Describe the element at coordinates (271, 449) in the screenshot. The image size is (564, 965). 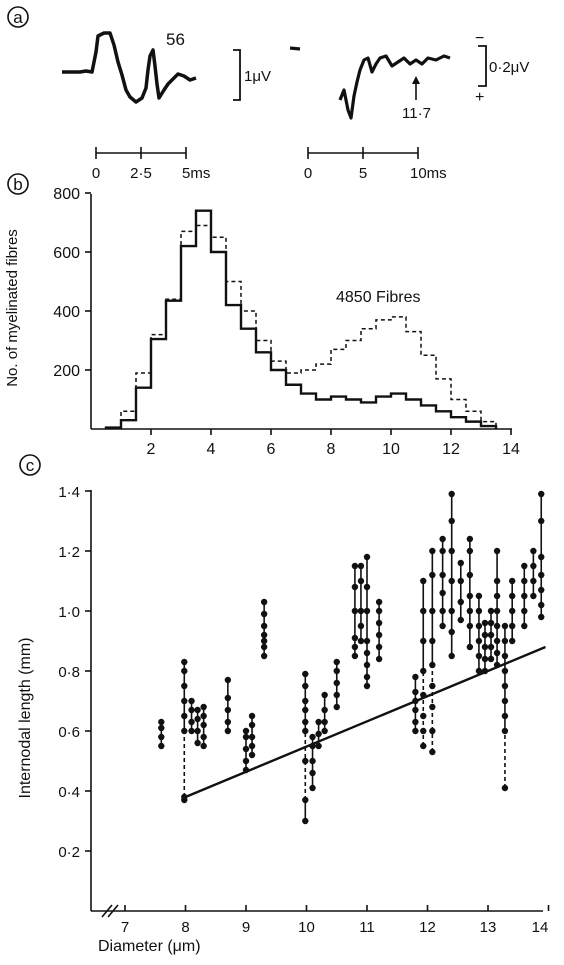
I see `histogram-x-tick-label: 6` at that location.